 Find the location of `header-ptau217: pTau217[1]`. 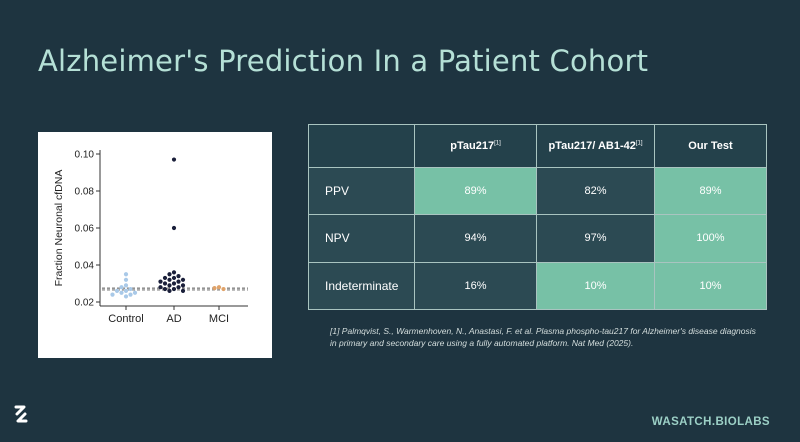

header-ptau217: pTau217[1] is located at coordinates (475, 146).